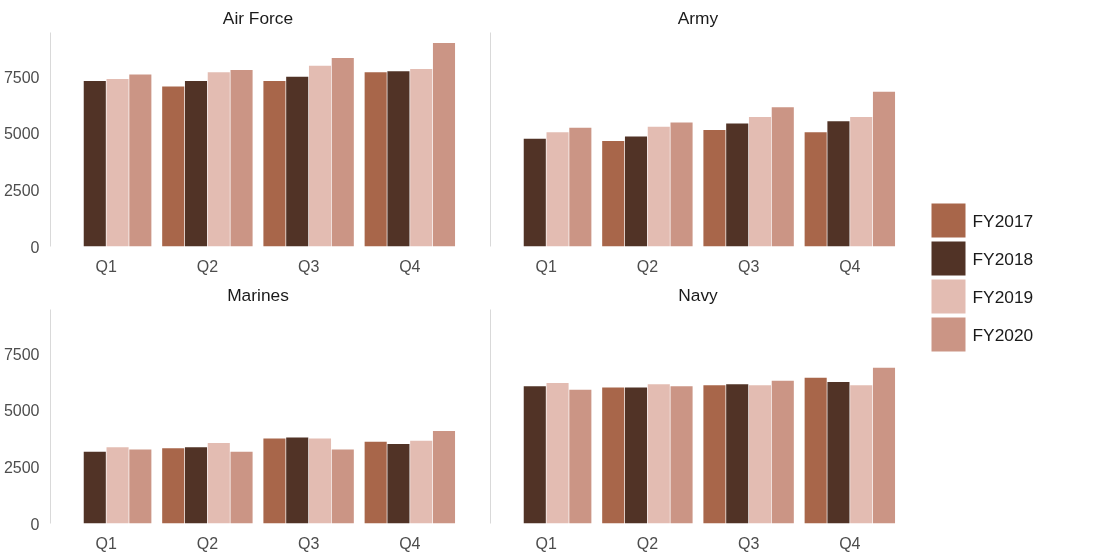 The height and width of the screenshot is (554, 1102). I want to click on legend-label: FY2018, so click(1003, 258).